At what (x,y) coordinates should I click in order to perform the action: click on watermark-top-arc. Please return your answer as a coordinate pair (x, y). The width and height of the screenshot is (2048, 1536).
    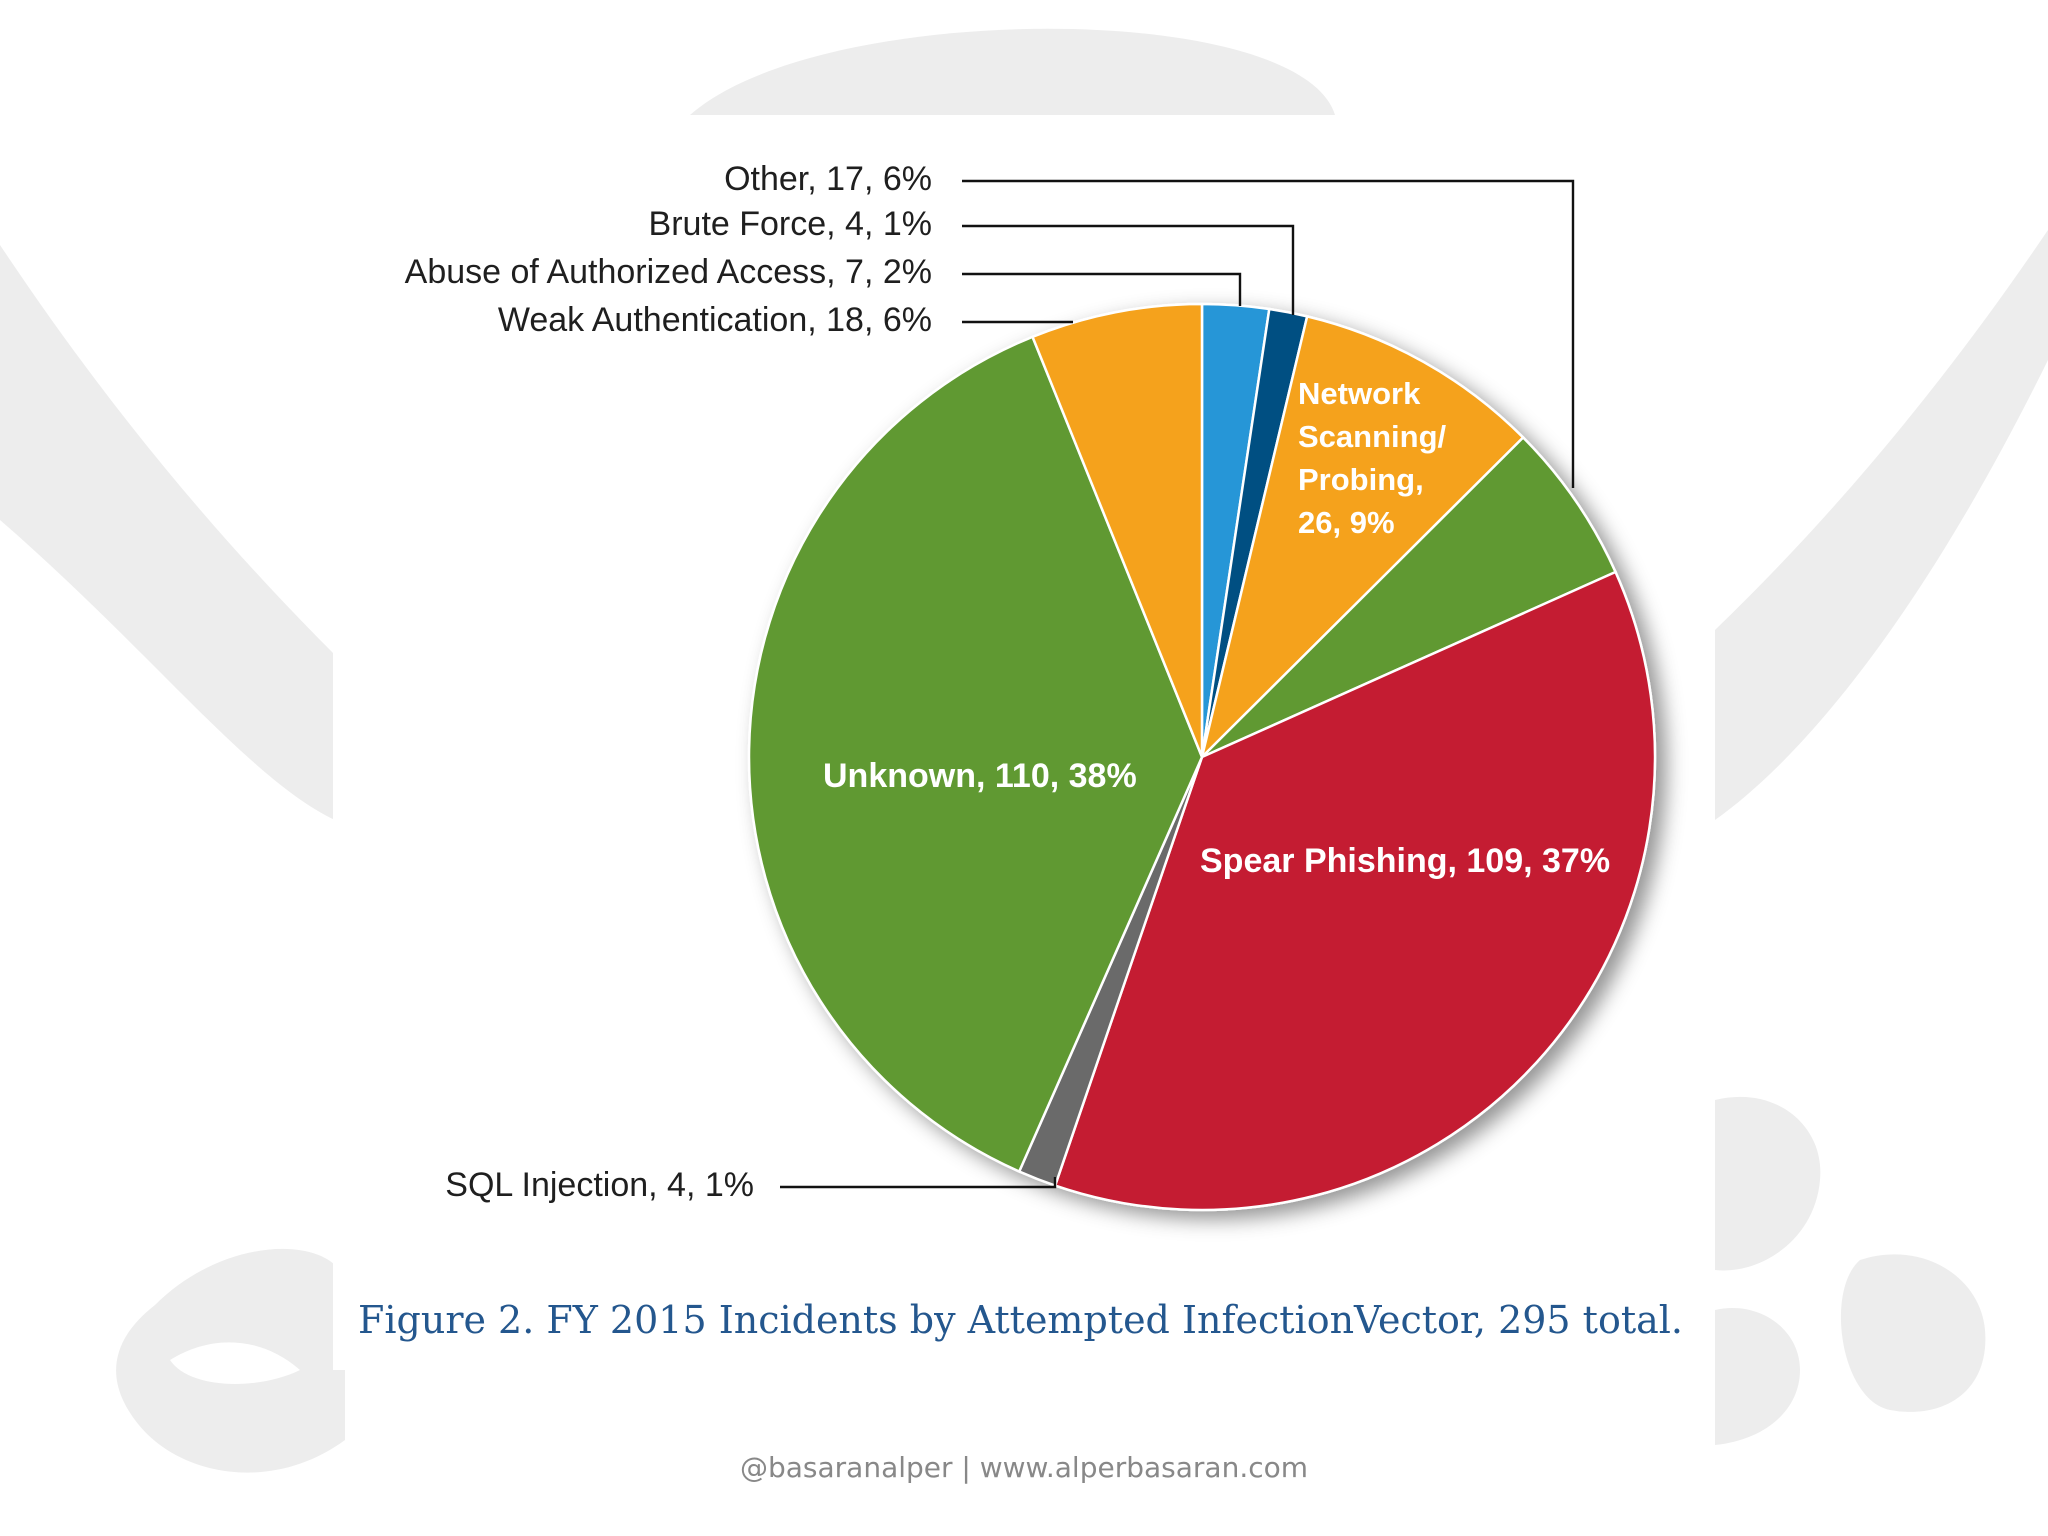
    Looking at the image, I should click on (1012, 71).